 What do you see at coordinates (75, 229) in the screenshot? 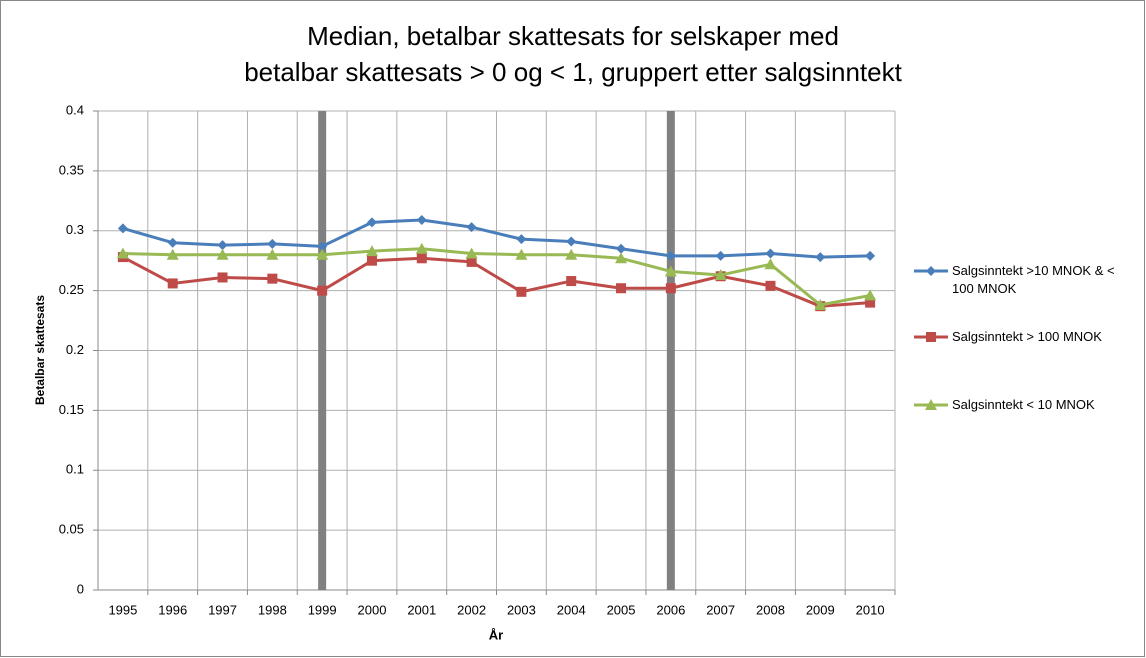
I see `y-tick-label: 0.3` at bounding box center [75, 229].